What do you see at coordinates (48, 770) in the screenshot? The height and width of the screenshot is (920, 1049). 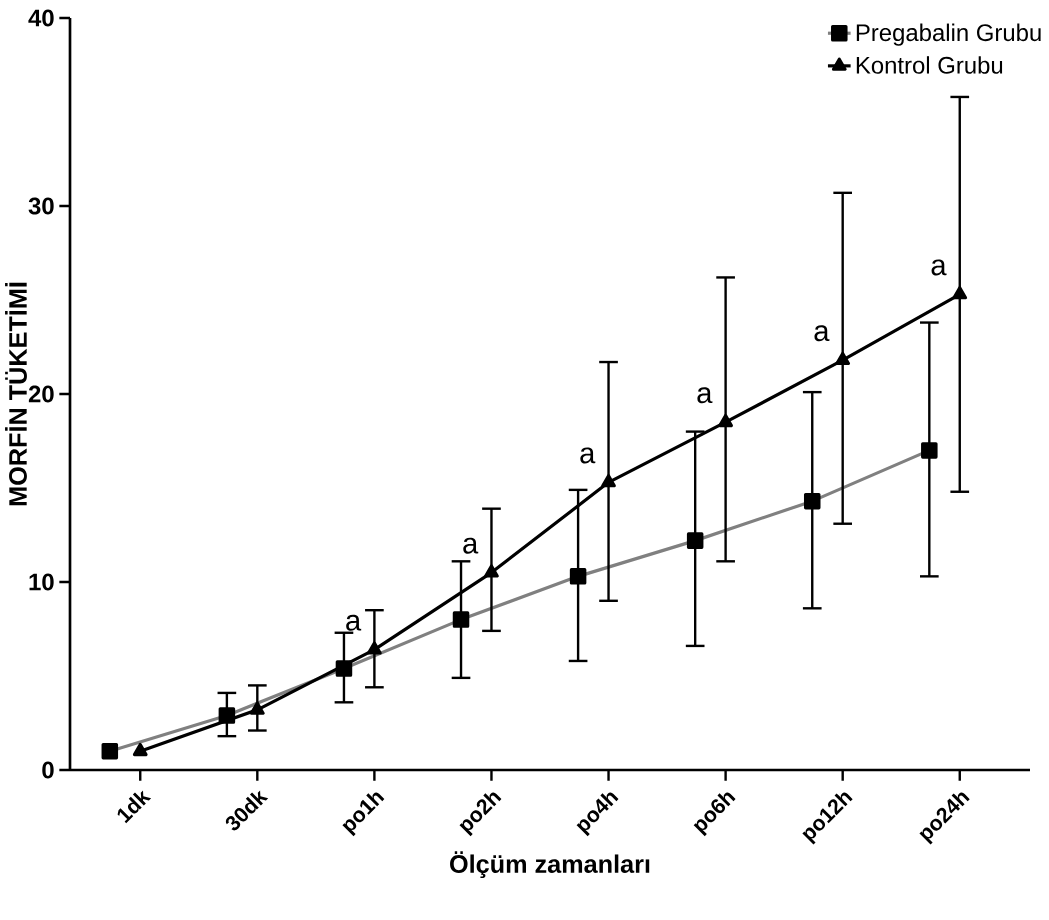 I see `y-tick-label: 0` at bounding box center [48, 770].